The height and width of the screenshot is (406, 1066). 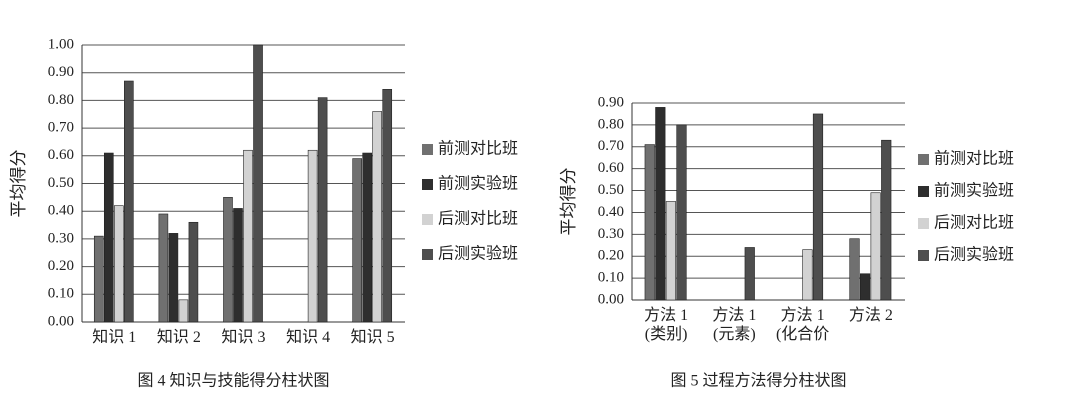 I want to click on chart-caption: 图 4 知识与技能得分柱状图, so click(x=233, y=381).